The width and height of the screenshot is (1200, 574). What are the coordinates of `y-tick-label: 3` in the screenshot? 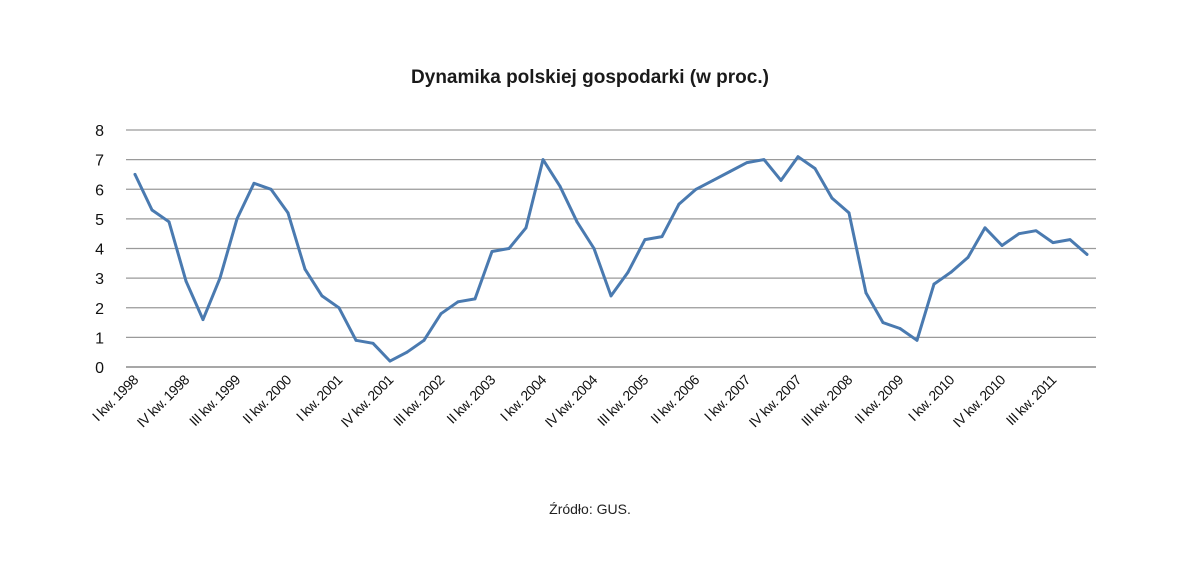 It's located at (99, 279).